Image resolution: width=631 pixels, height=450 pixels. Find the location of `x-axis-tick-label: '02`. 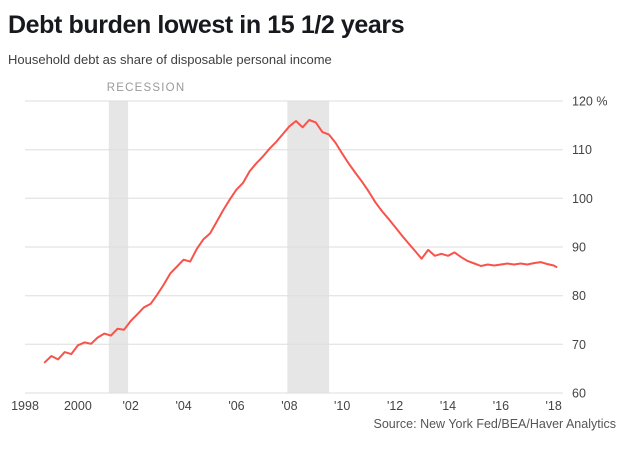

x-axis-tick-label: '02 is located at coordinates (131, 406).